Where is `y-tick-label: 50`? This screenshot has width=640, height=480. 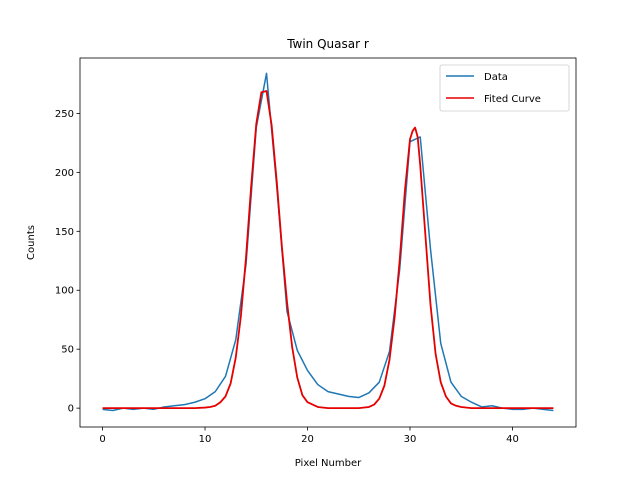
y-tick-label: 50 is located at coordinates (67, 350).